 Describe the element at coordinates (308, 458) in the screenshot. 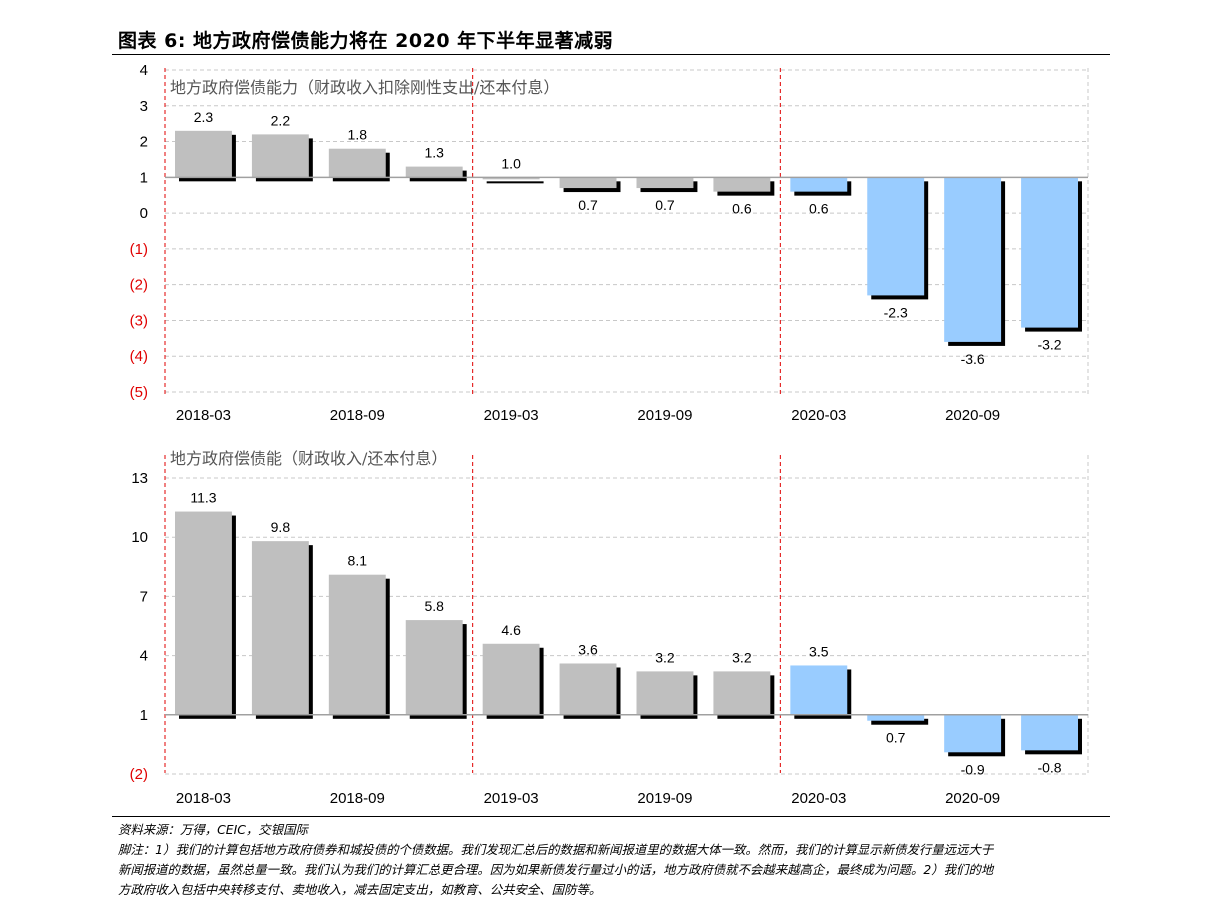

I see `chart-title: 地方政府偿债能（财政收入/还本付息）` at that location.